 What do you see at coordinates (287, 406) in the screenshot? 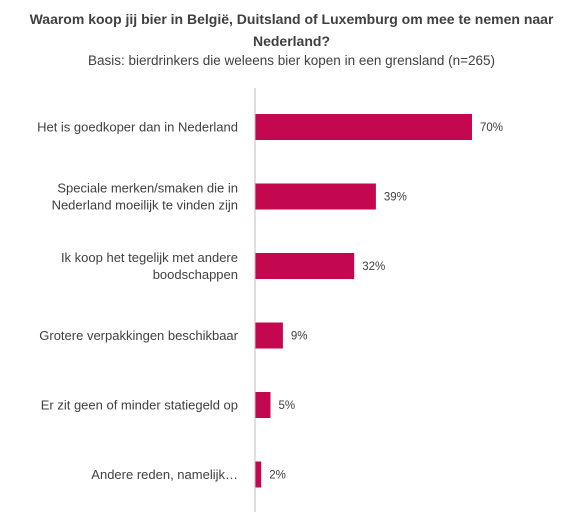
I see `value-label-5: 5%` at bounding box center [287, 406].